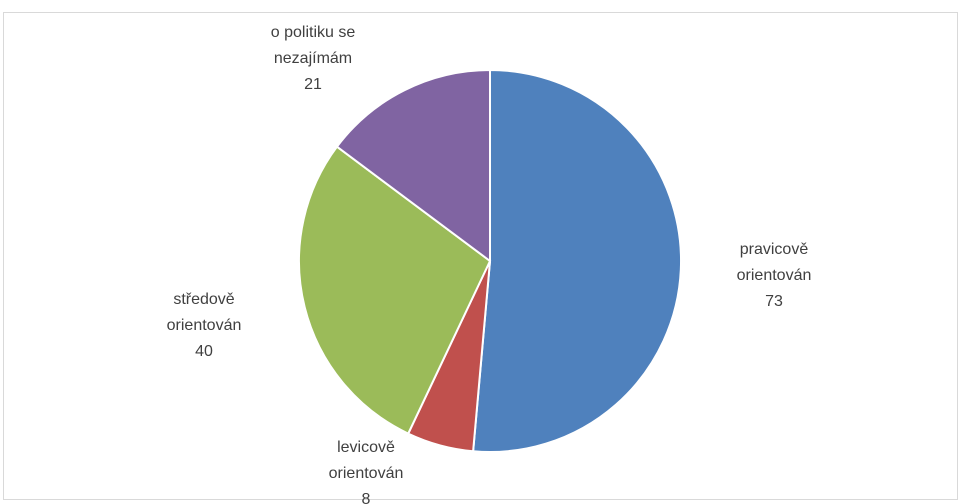  What do you see at coordinates (774, 275) in the screenshot?
I see `slice-label: pravicově orientován 73` at bounding box center [774, 275].